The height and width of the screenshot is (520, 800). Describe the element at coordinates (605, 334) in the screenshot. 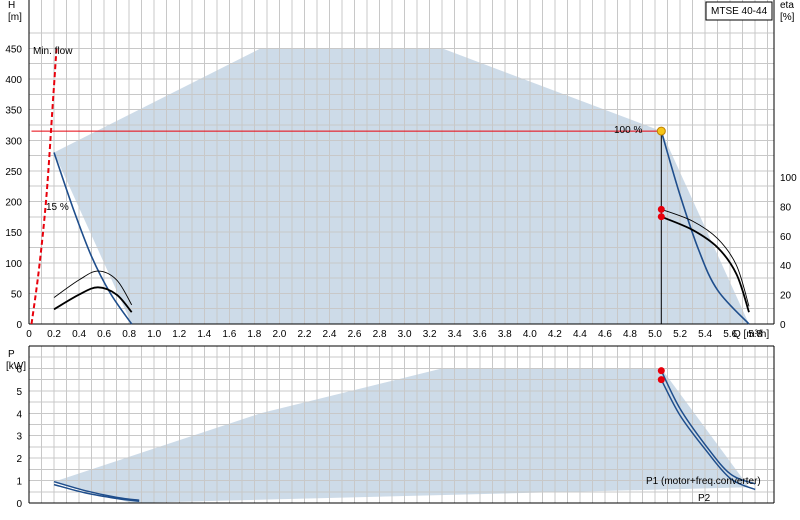

I see `x-tick-label: 4.6` at that location.